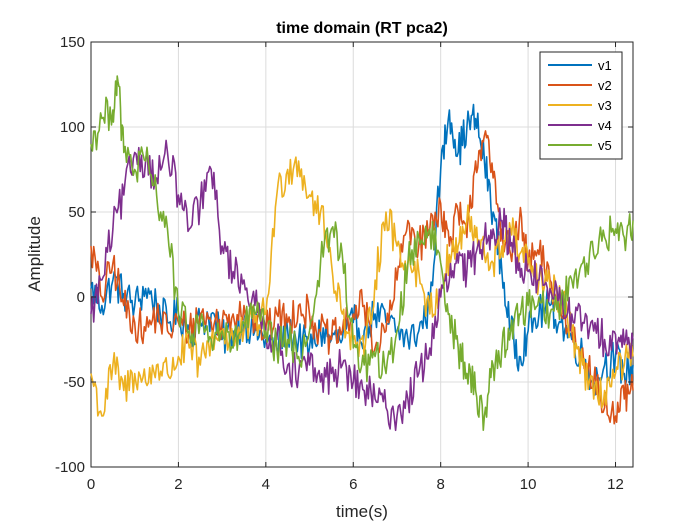  What do you see at coordinates (605, 125) in the screenshot?
I see `legend-label-v4: v4` at bounding box center [605, 125].